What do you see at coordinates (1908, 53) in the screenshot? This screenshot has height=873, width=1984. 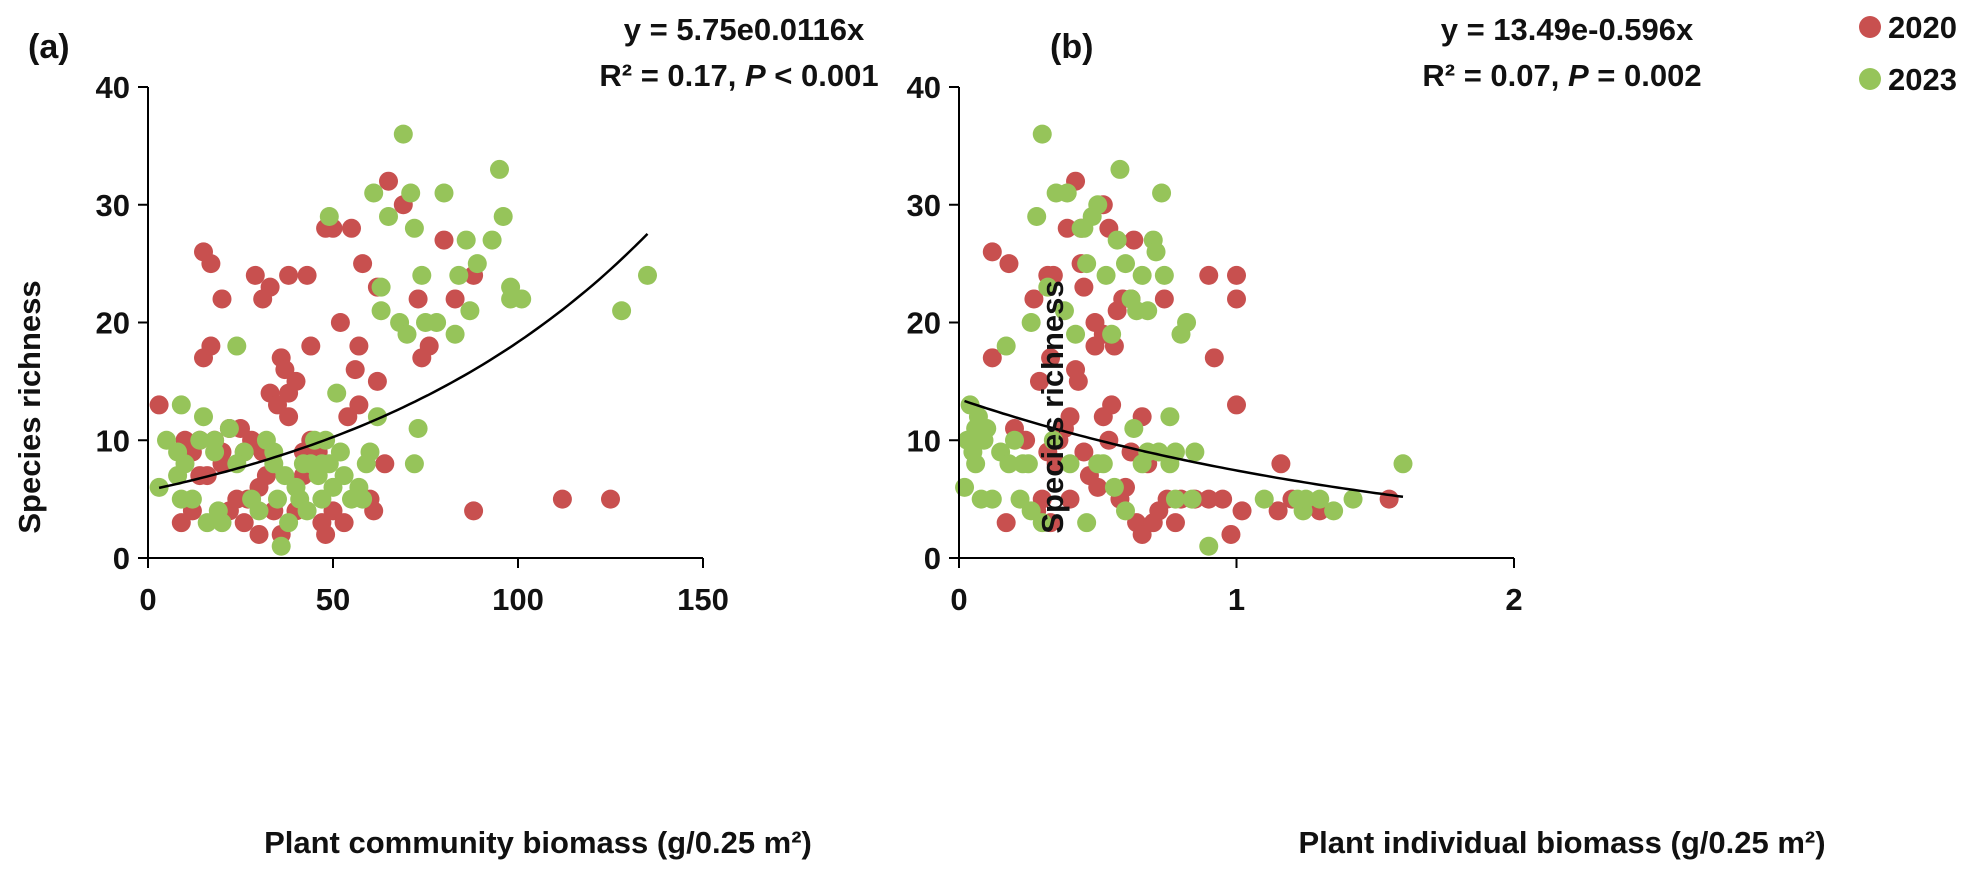 I see `legend: 2020 2023` at bounding box center [1908, 53].